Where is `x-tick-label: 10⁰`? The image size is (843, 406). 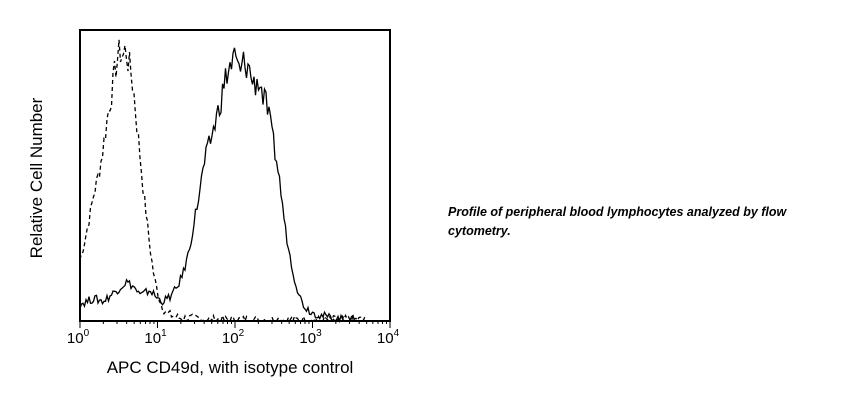
x-tick-label: 10⁰ is located at coordinates (78, 337).